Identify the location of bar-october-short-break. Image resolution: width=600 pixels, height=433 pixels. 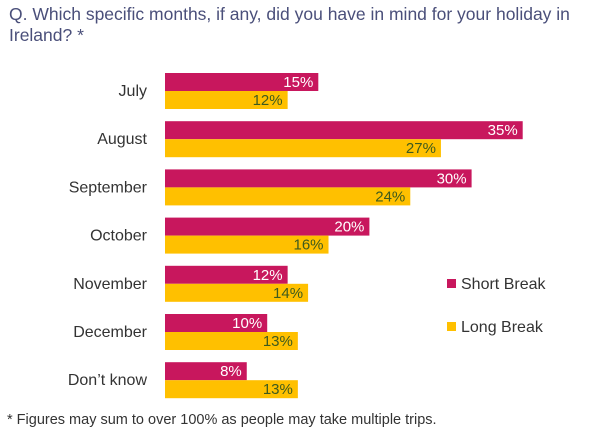
(267, 226).